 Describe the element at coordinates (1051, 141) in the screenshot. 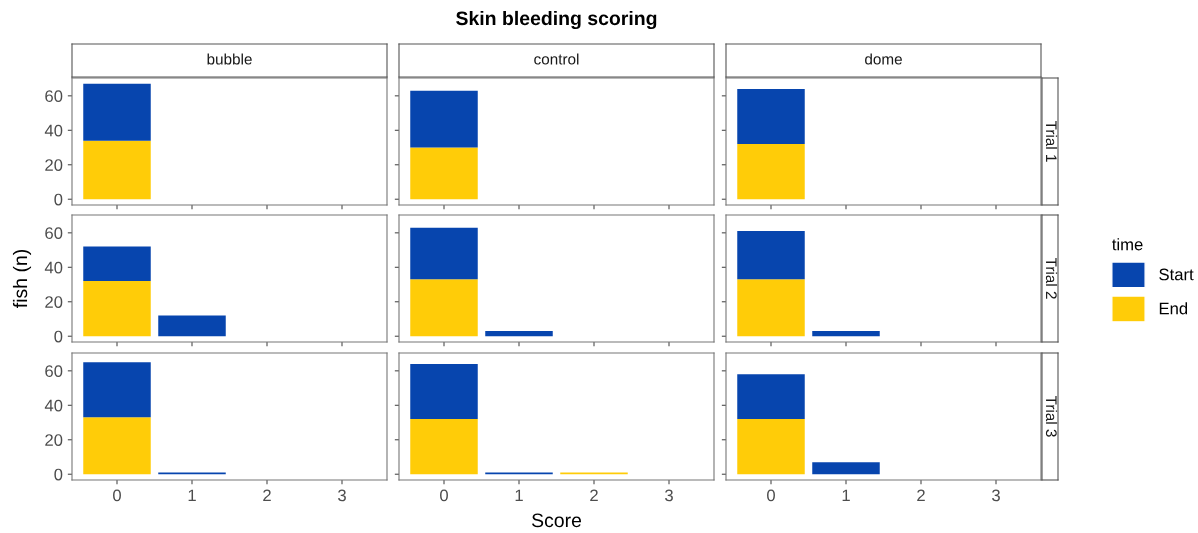

I see `text: Trial 1` at that location.